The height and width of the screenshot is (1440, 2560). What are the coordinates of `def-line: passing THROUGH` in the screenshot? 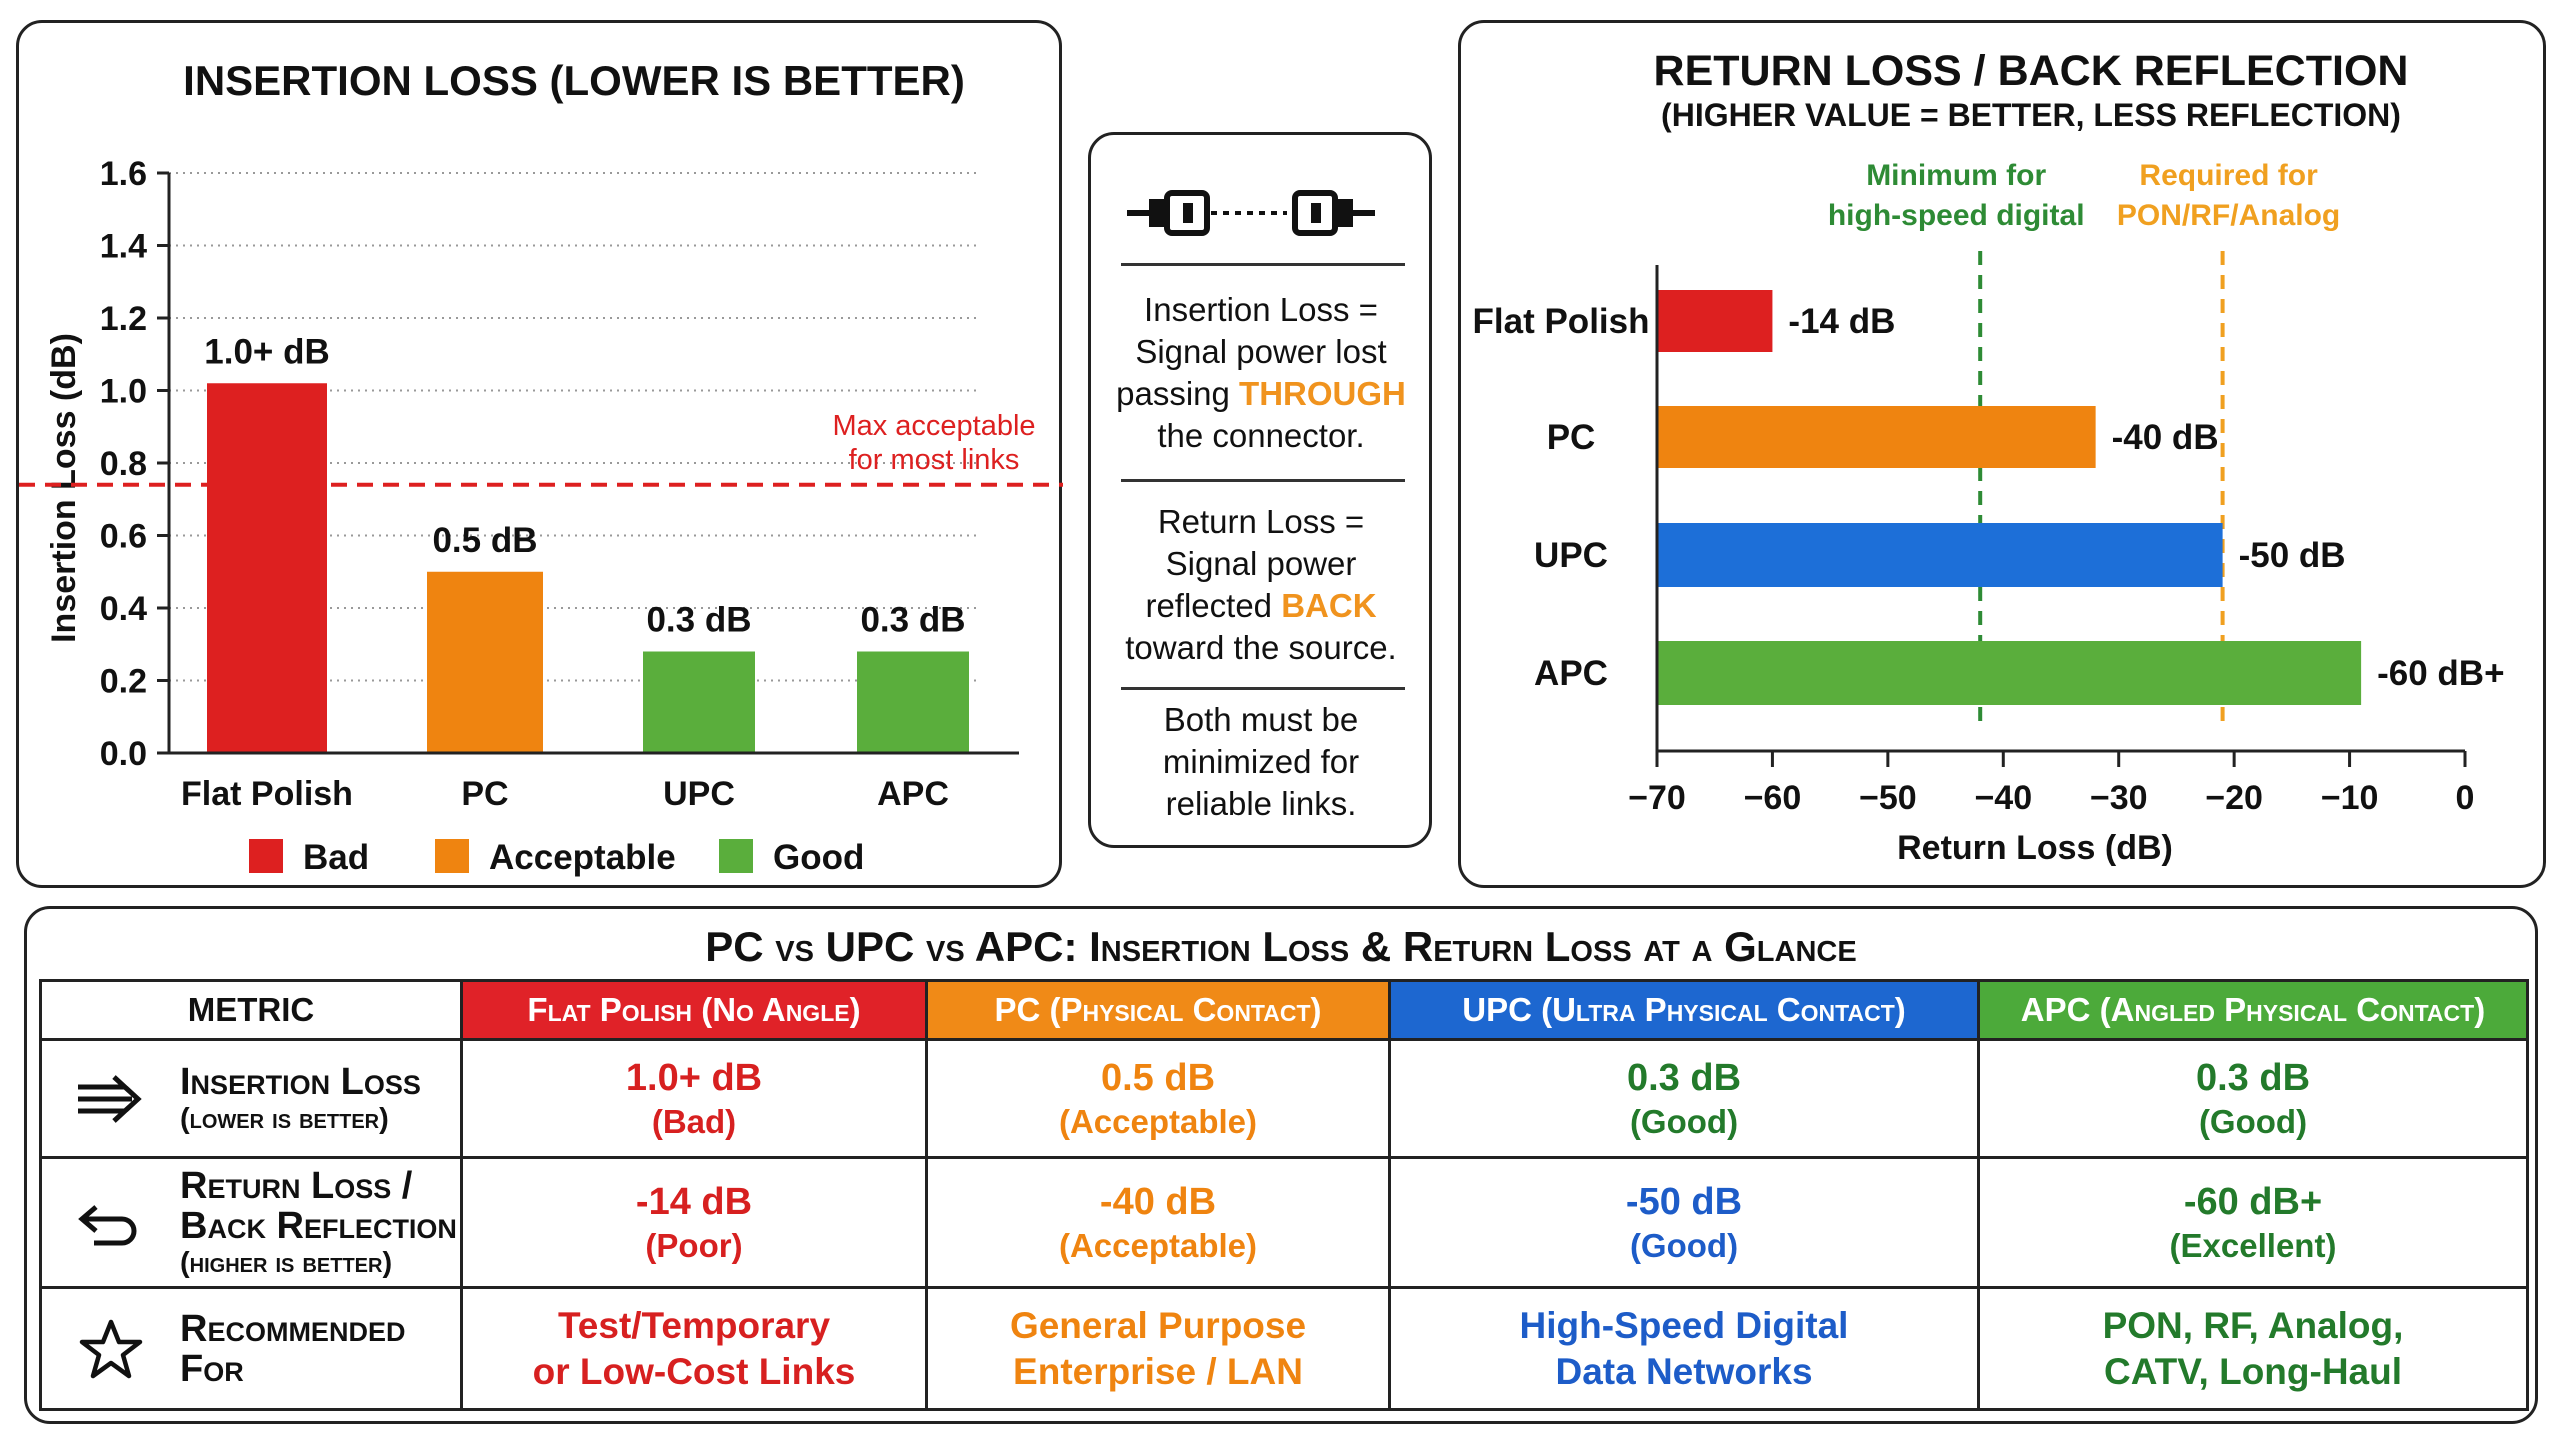 It's located at (1261, 394).